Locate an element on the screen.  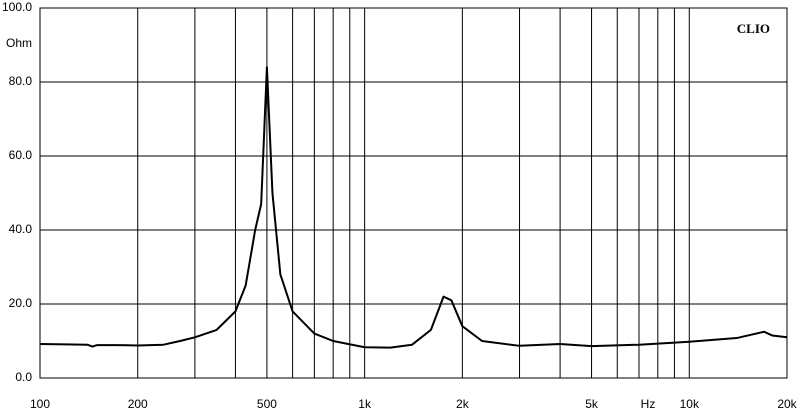
x-tick-label: 2k is located at coordinates (463, 404).